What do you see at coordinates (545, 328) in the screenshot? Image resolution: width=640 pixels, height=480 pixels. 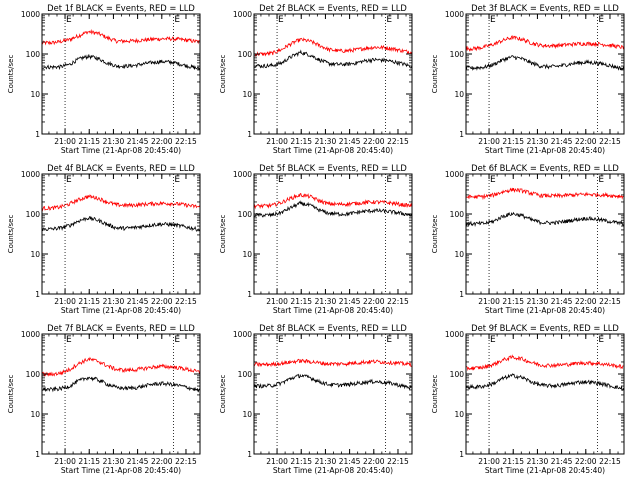 I see `panel-title: Det 9f BLACK = Events, RED = LLD` at bounding box center [545, 328].